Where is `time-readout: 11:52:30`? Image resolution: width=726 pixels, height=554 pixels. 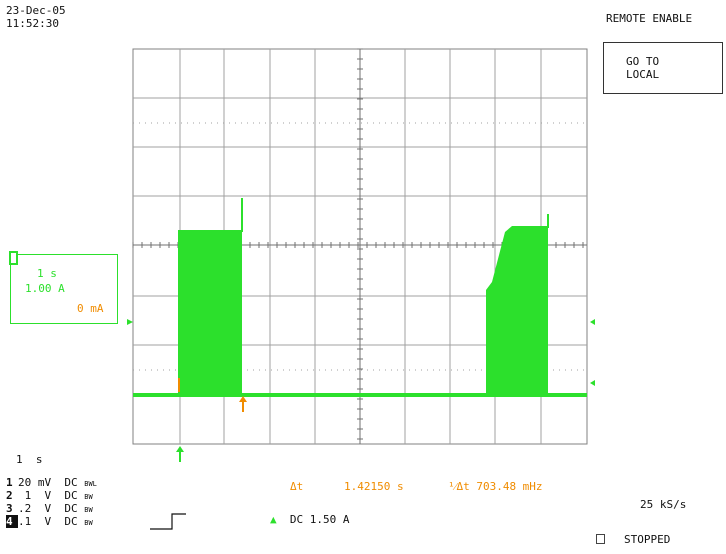 time-readout: 11:52:30 is located at coordinates (32, 23).